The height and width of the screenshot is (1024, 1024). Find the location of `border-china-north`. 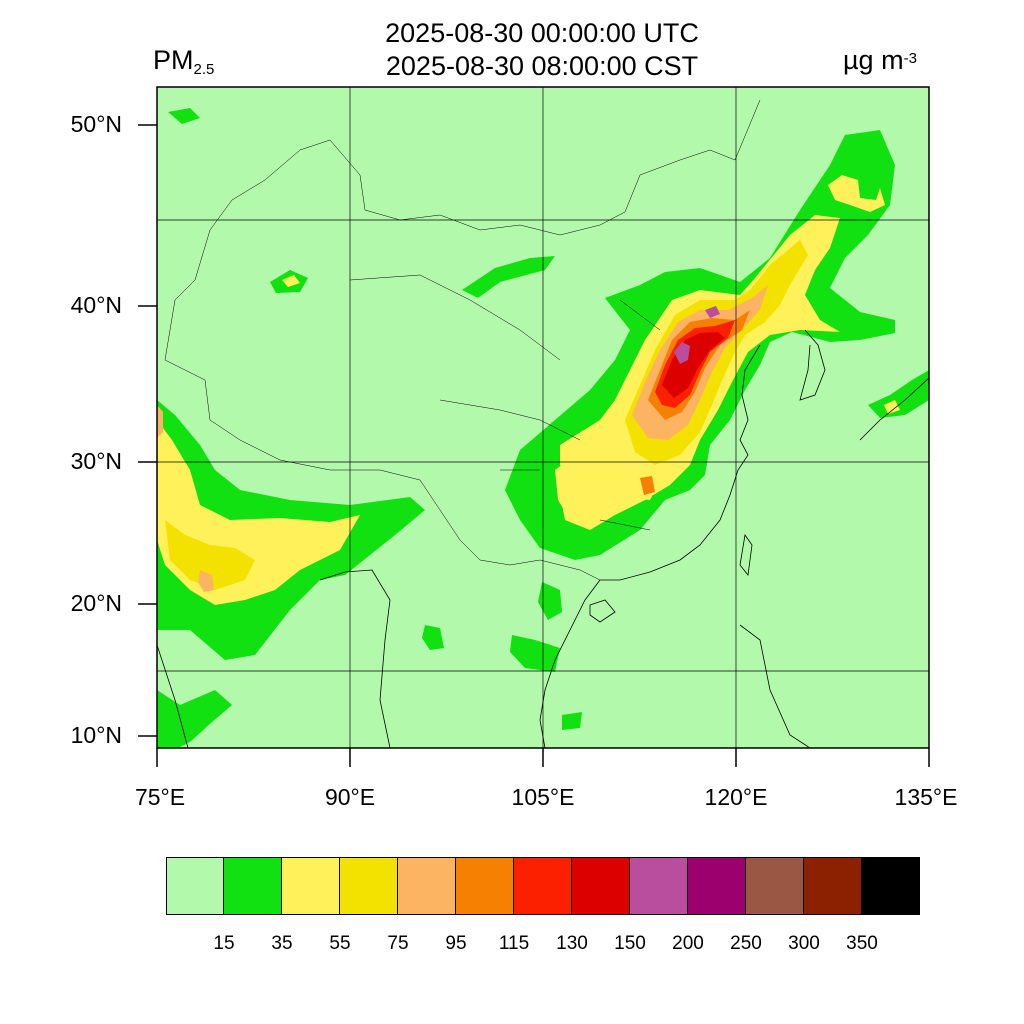

border-china-north is located at coordinates (530, 167).